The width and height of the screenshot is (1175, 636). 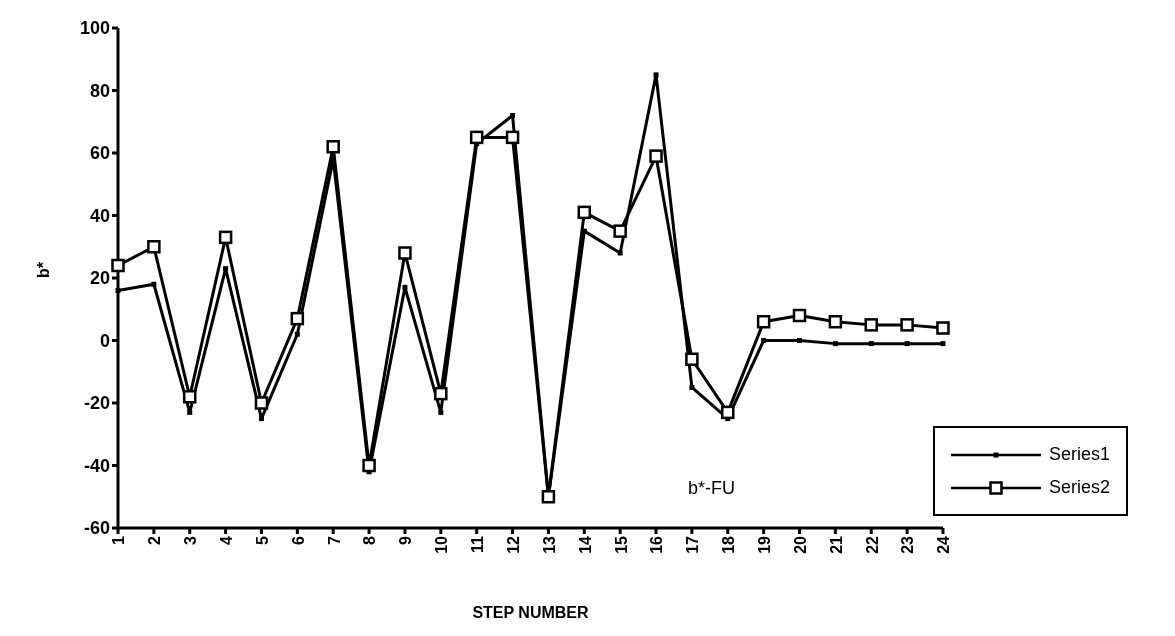 I want to click on x-axis-title: STEP NUMBER, so click(x=531, y=612).